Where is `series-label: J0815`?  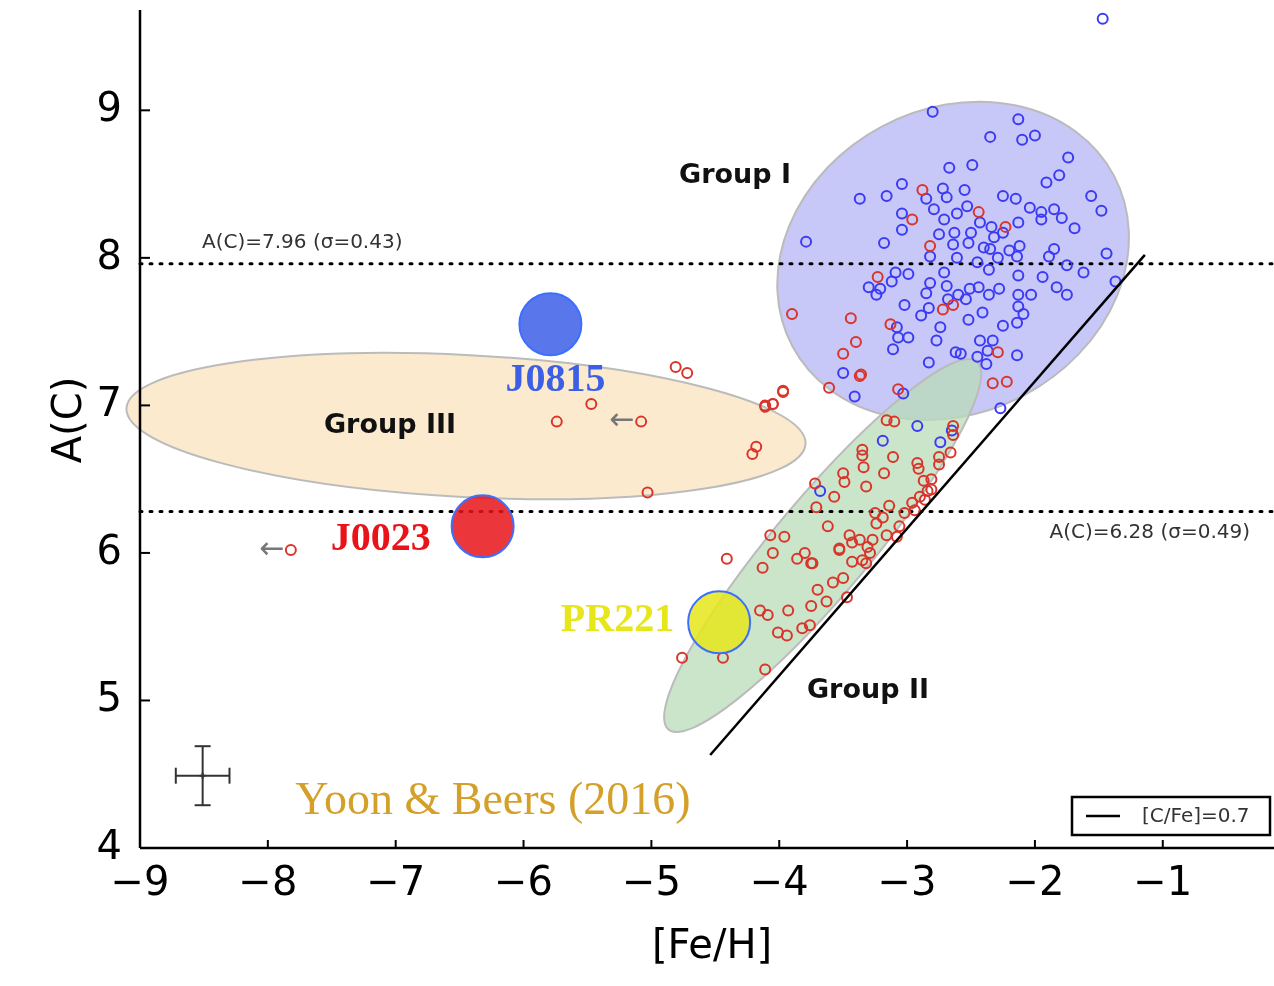 series-label: J0815 is located at coordinates (555, 378).